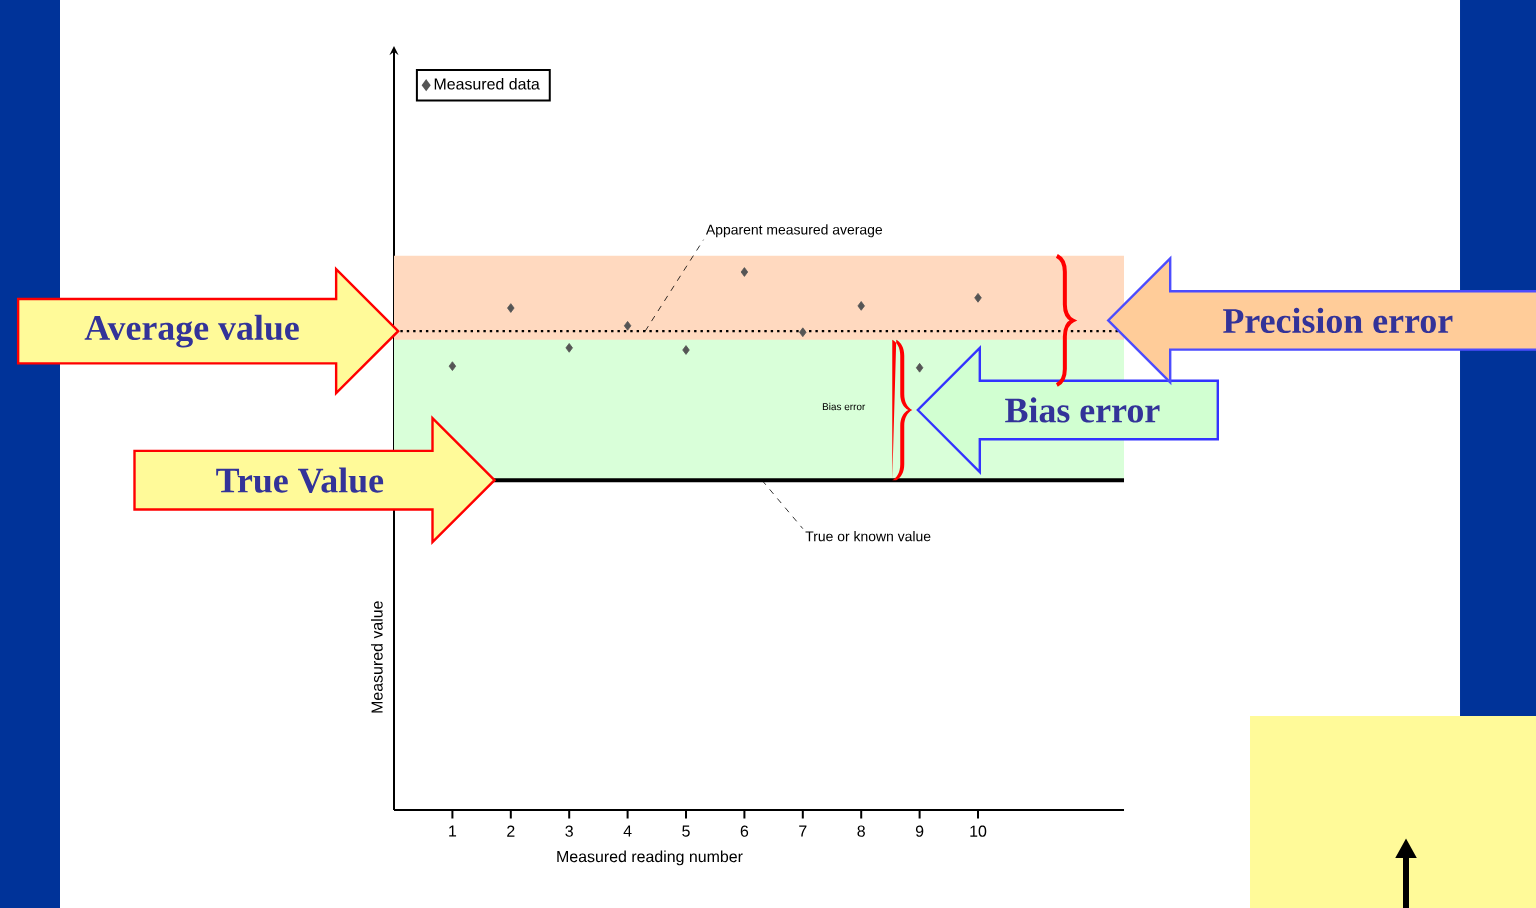  Describe the element at coordinates (300, 480) in the screenshot. I see `text: True Value` at that location.